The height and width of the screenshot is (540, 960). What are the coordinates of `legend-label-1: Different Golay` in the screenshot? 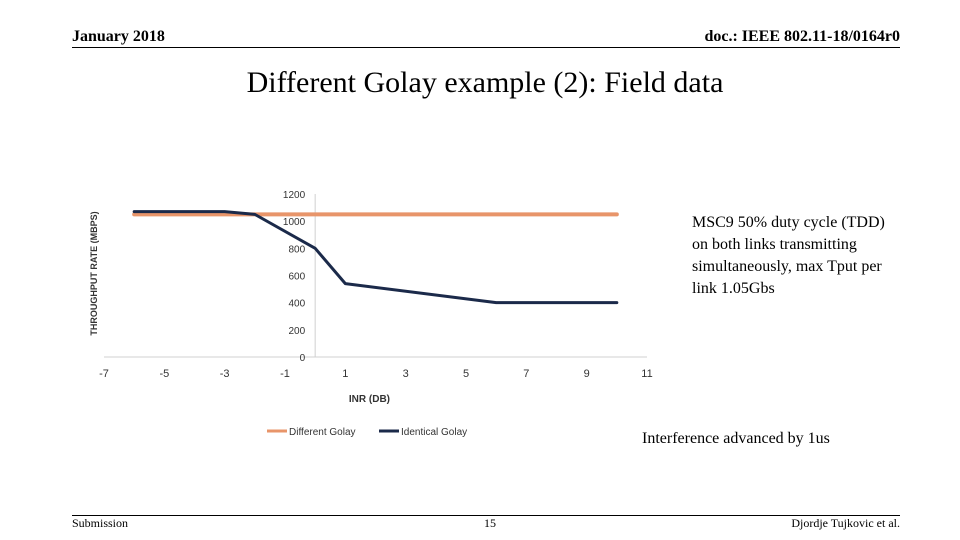 It's located at (322, 432).